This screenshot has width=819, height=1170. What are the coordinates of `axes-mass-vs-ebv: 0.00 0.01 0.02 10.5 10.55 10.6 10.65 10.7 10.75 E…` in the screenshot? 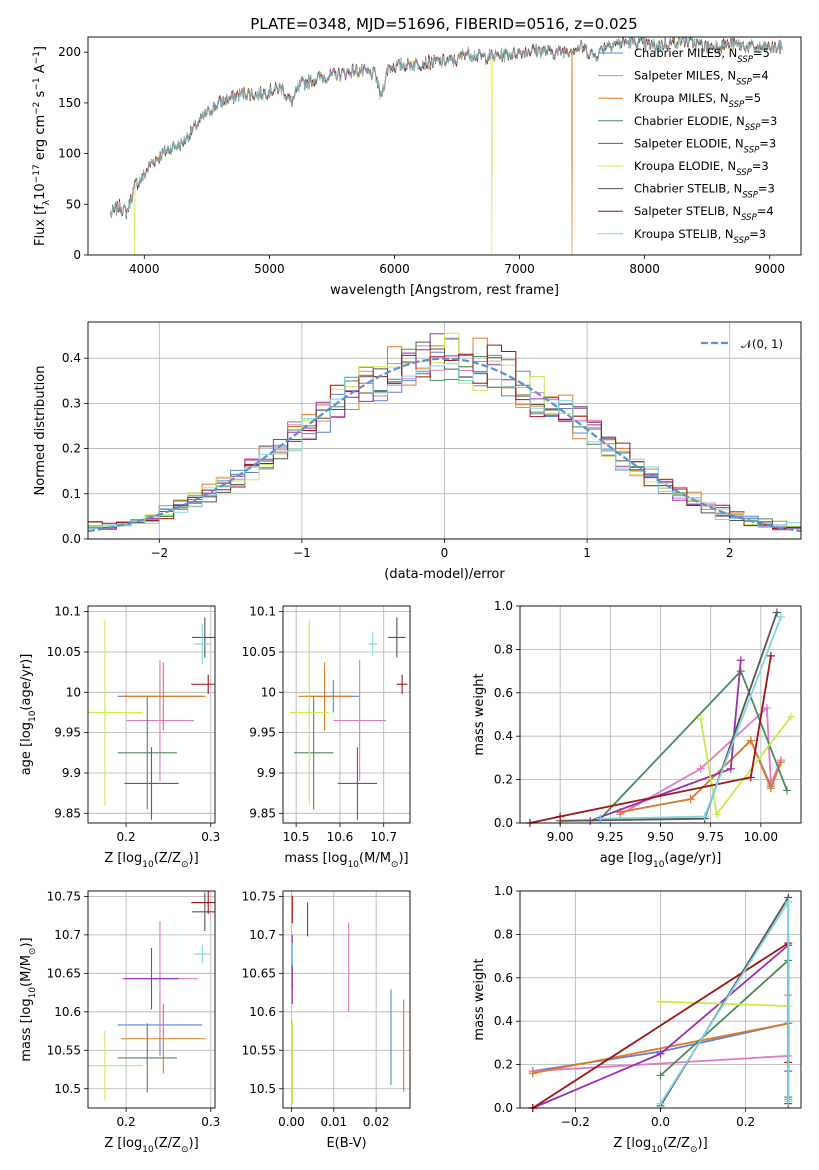 It's located at (326, 1020).